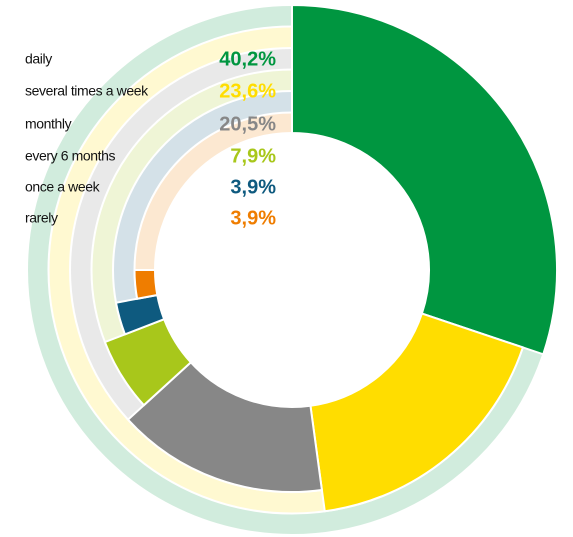 This screenshot has width=573, height=537. What do you see at coordinates (70, 156) in the screenshot?
I see `legend-label: every 6 months` at bounding box center [70, 156].